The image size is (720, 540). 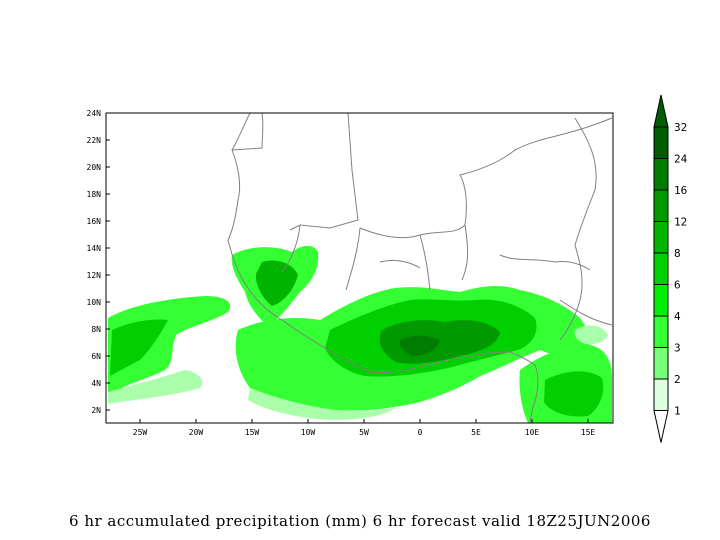 What do you see at coordinates (276, 283) in the screenshot?
I see `rain-cell-senegal-core` at bounding box center [276, 283].